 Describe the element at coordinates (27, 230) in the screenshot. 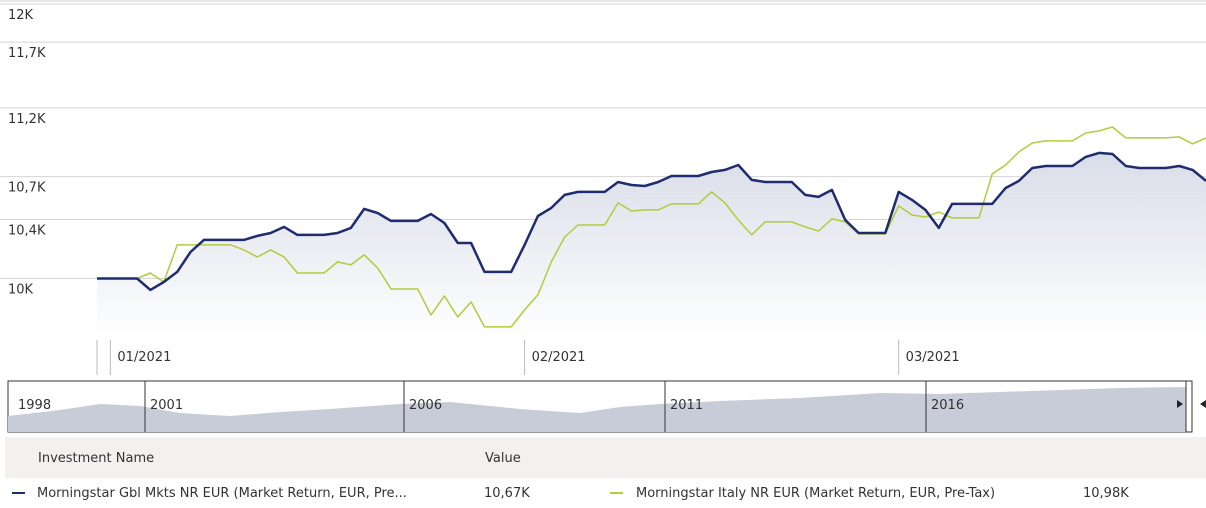

I see `y-tick-label: 10,4K` at that location.